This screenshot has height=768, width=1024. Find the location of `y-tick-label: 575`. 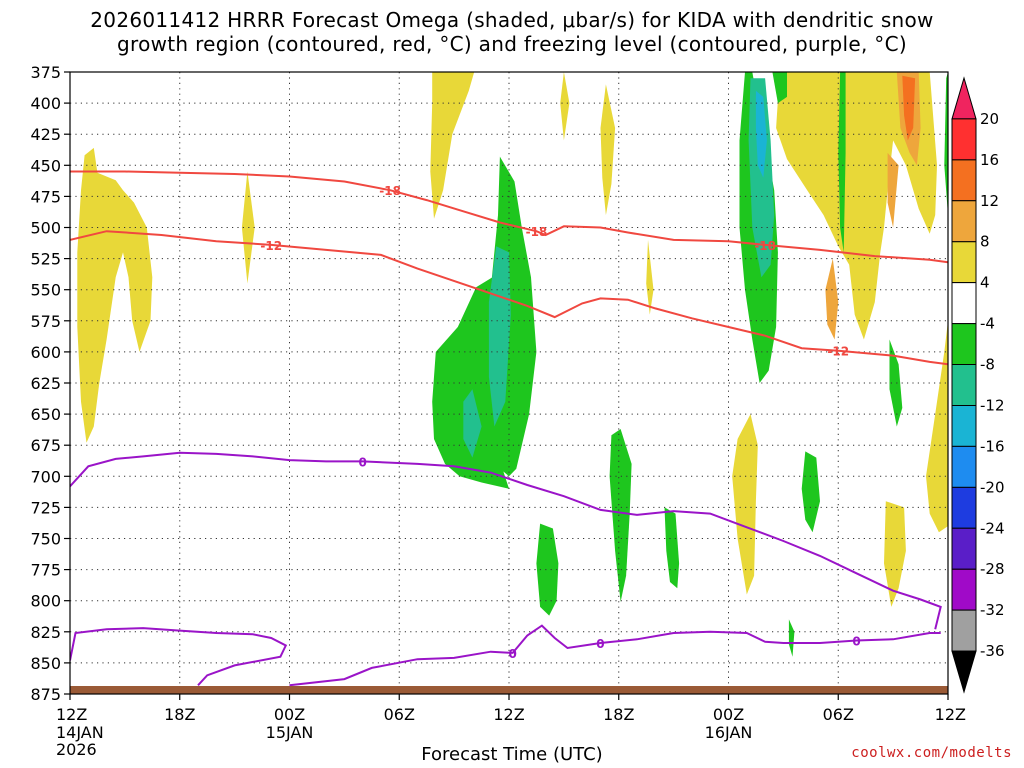

y-tick-label: 575 is located at coordinates (45, 321).